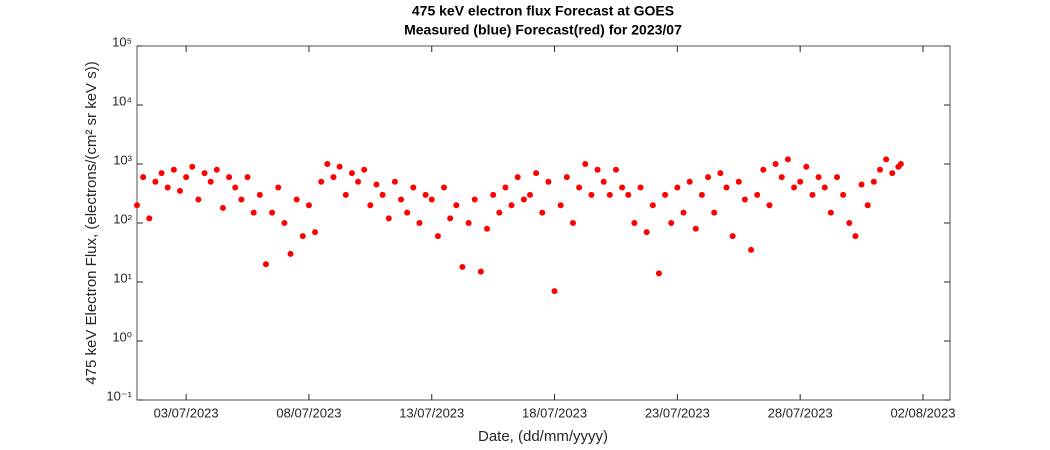  What do you see at coordinates (554, 412) in the screenshot?
I see `x-tick-label: 18/07/2023` at bounding box center [554, 412].